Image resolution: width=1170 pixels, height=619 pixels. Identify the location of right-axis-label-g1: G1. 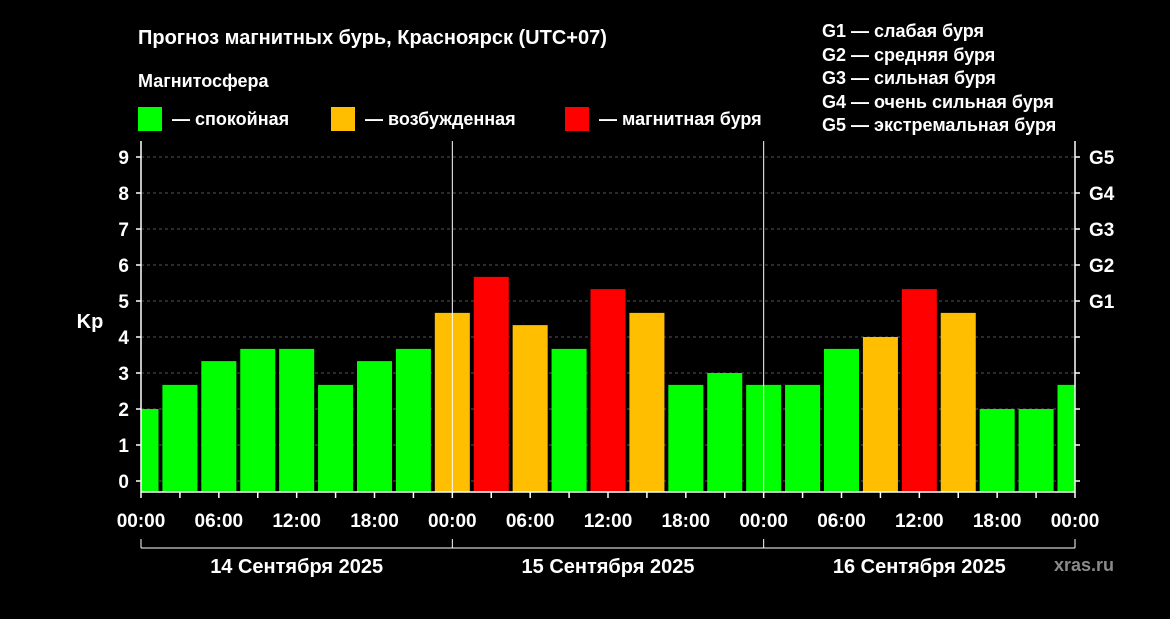
(1102, 302).